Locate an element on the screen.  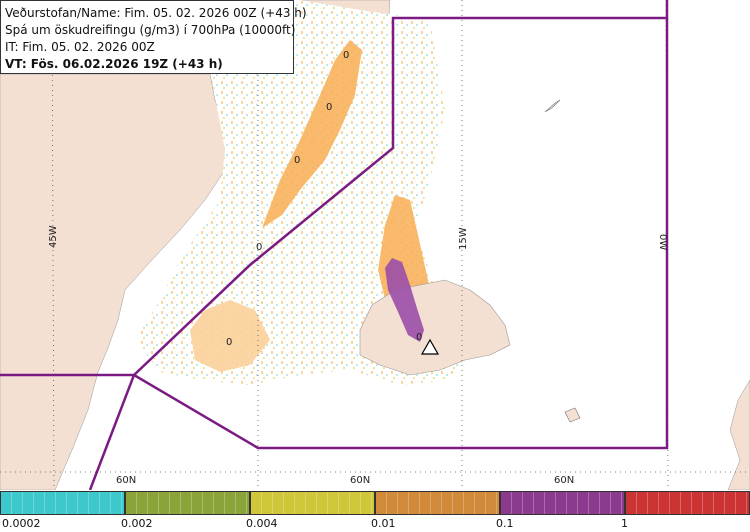
issue-time-line: IT: Fim. 05. 02. 2026 00Z is located at coordinates (80, 47).